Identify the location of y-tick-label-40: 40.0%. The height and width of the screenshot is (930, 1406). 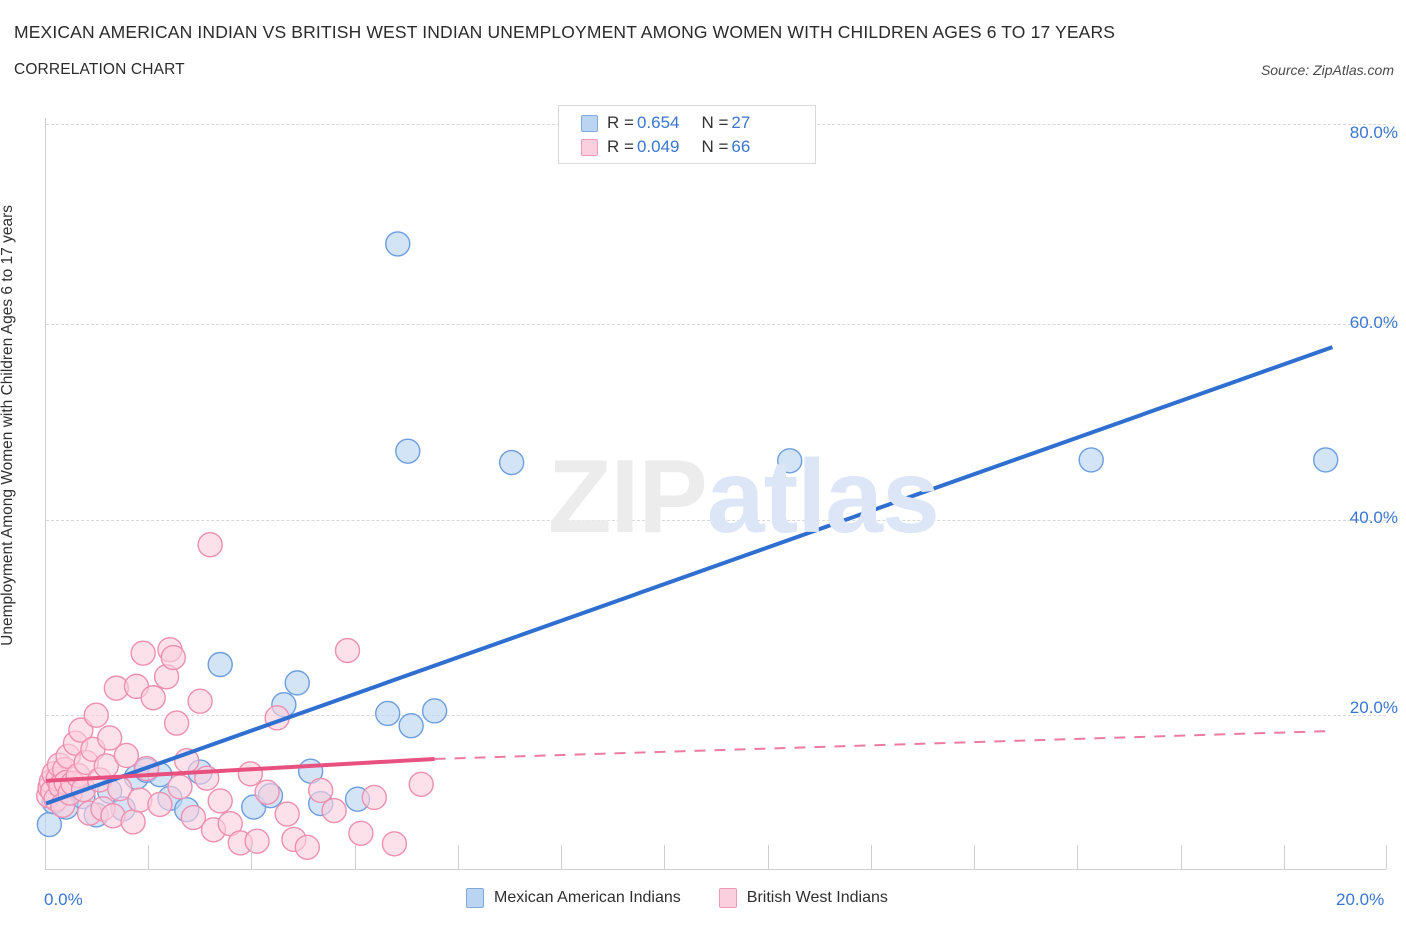
(1373, 517).